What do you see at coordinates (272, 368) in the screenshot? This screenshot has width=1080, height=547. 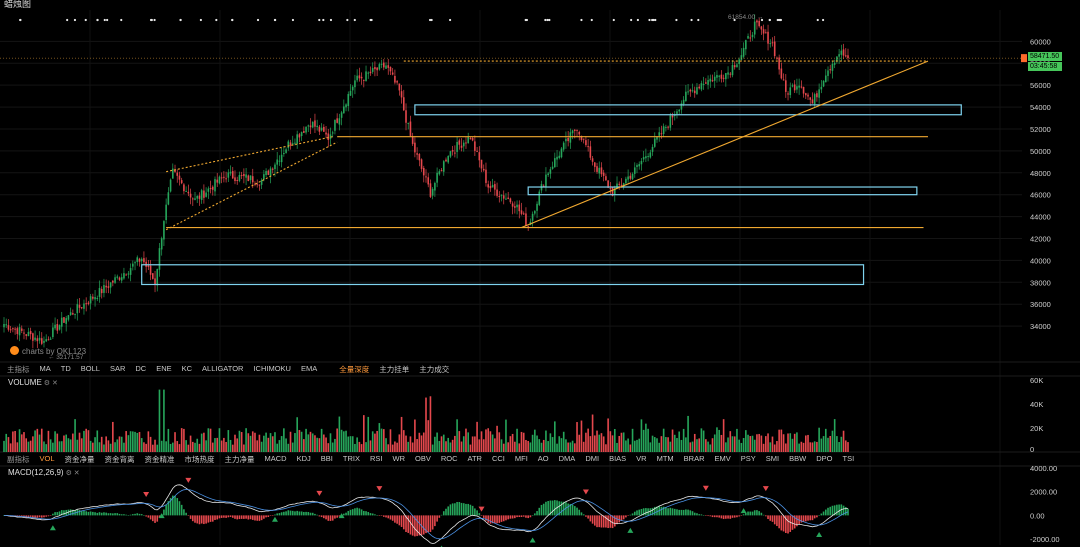 I see `indicator-tab-ichimoku: ICHIMOKU` at bounding box center [272, 368].